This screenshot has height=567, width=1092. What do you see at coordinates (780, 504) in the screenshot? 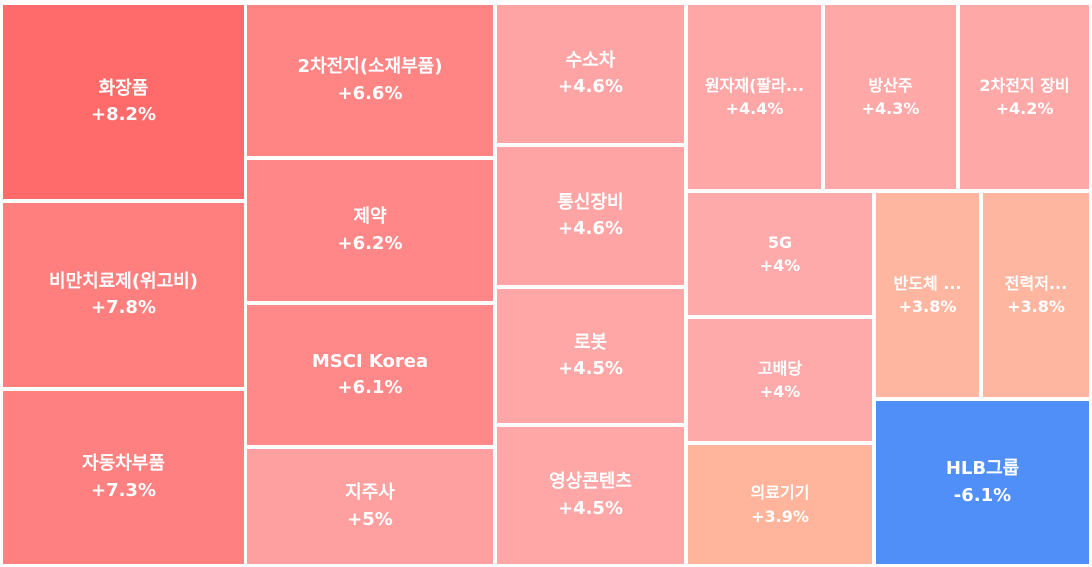
I see `treemap-tile: 의료기기 +3.9%` at bounding box center [780, 504].